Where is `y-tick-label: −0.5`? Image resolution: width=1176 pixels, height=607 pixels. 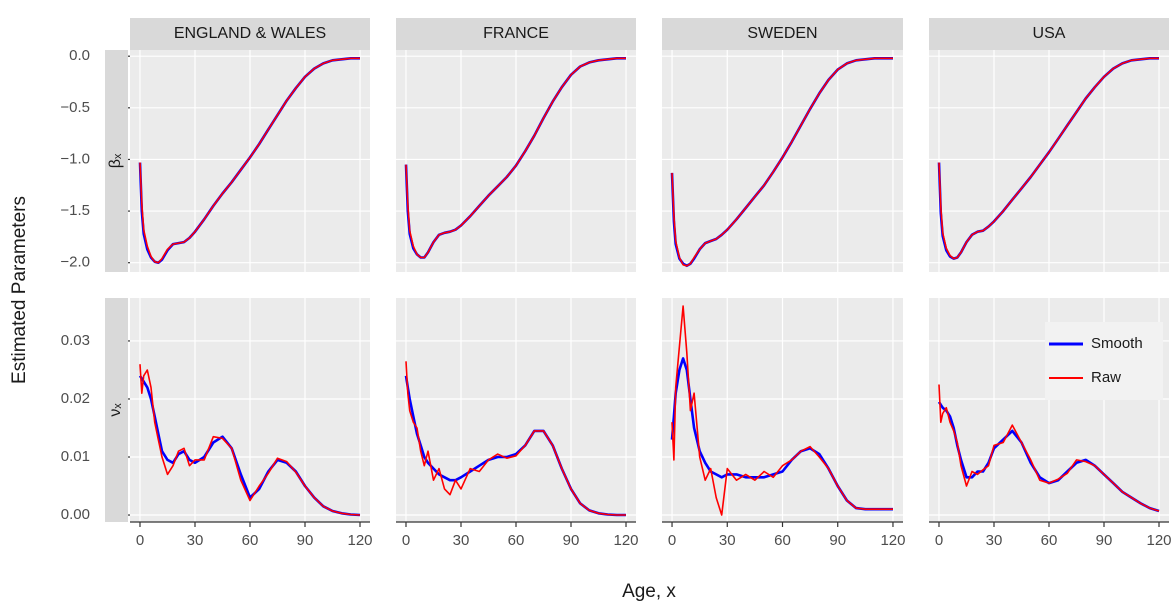 y-tick-label: −0.5 is located at coordinates (75, 107).